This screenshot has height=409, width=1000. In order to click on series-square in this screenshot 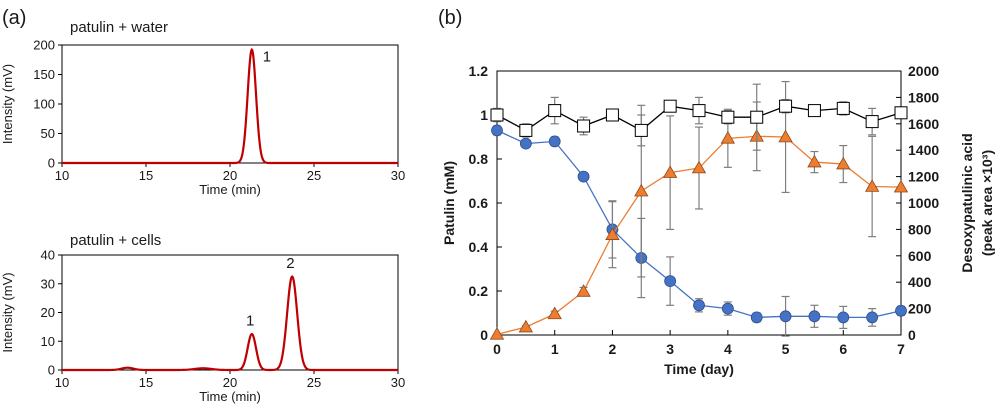, I will do `click(699, 117)`.